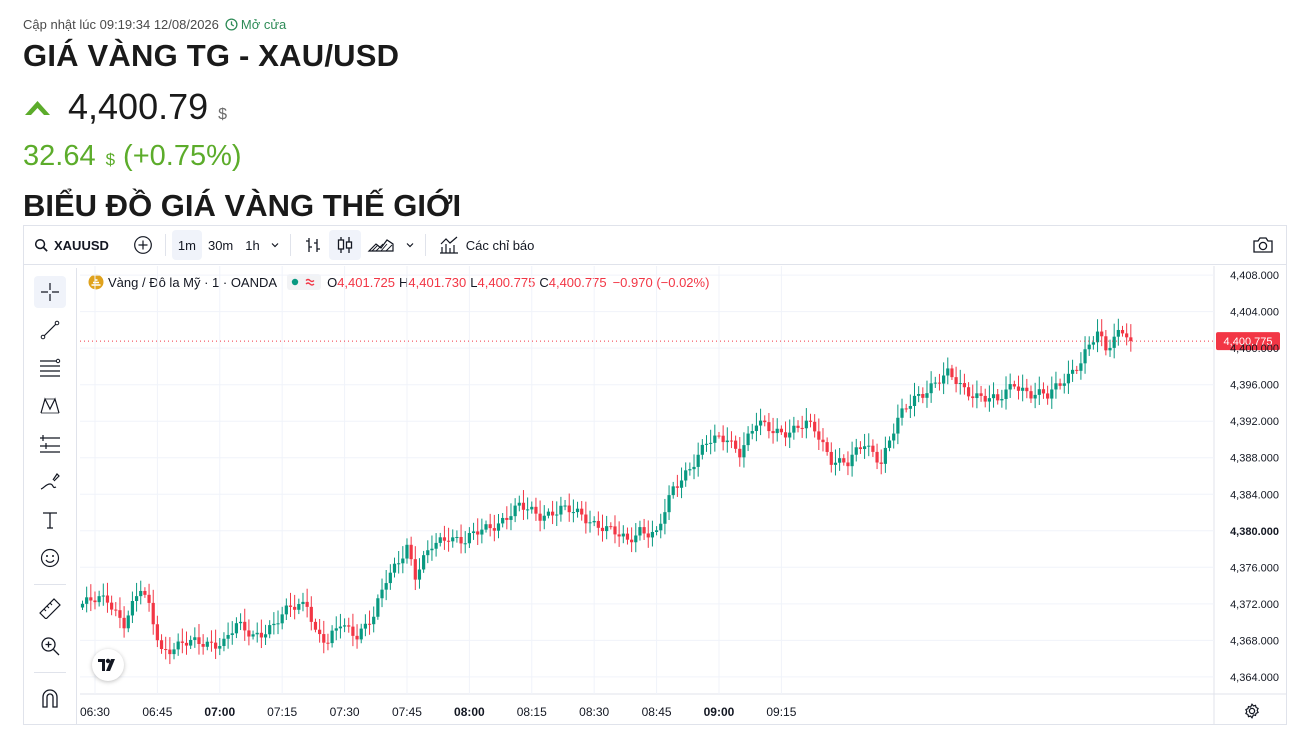  I want to click on text-tool, so click(50, 520).